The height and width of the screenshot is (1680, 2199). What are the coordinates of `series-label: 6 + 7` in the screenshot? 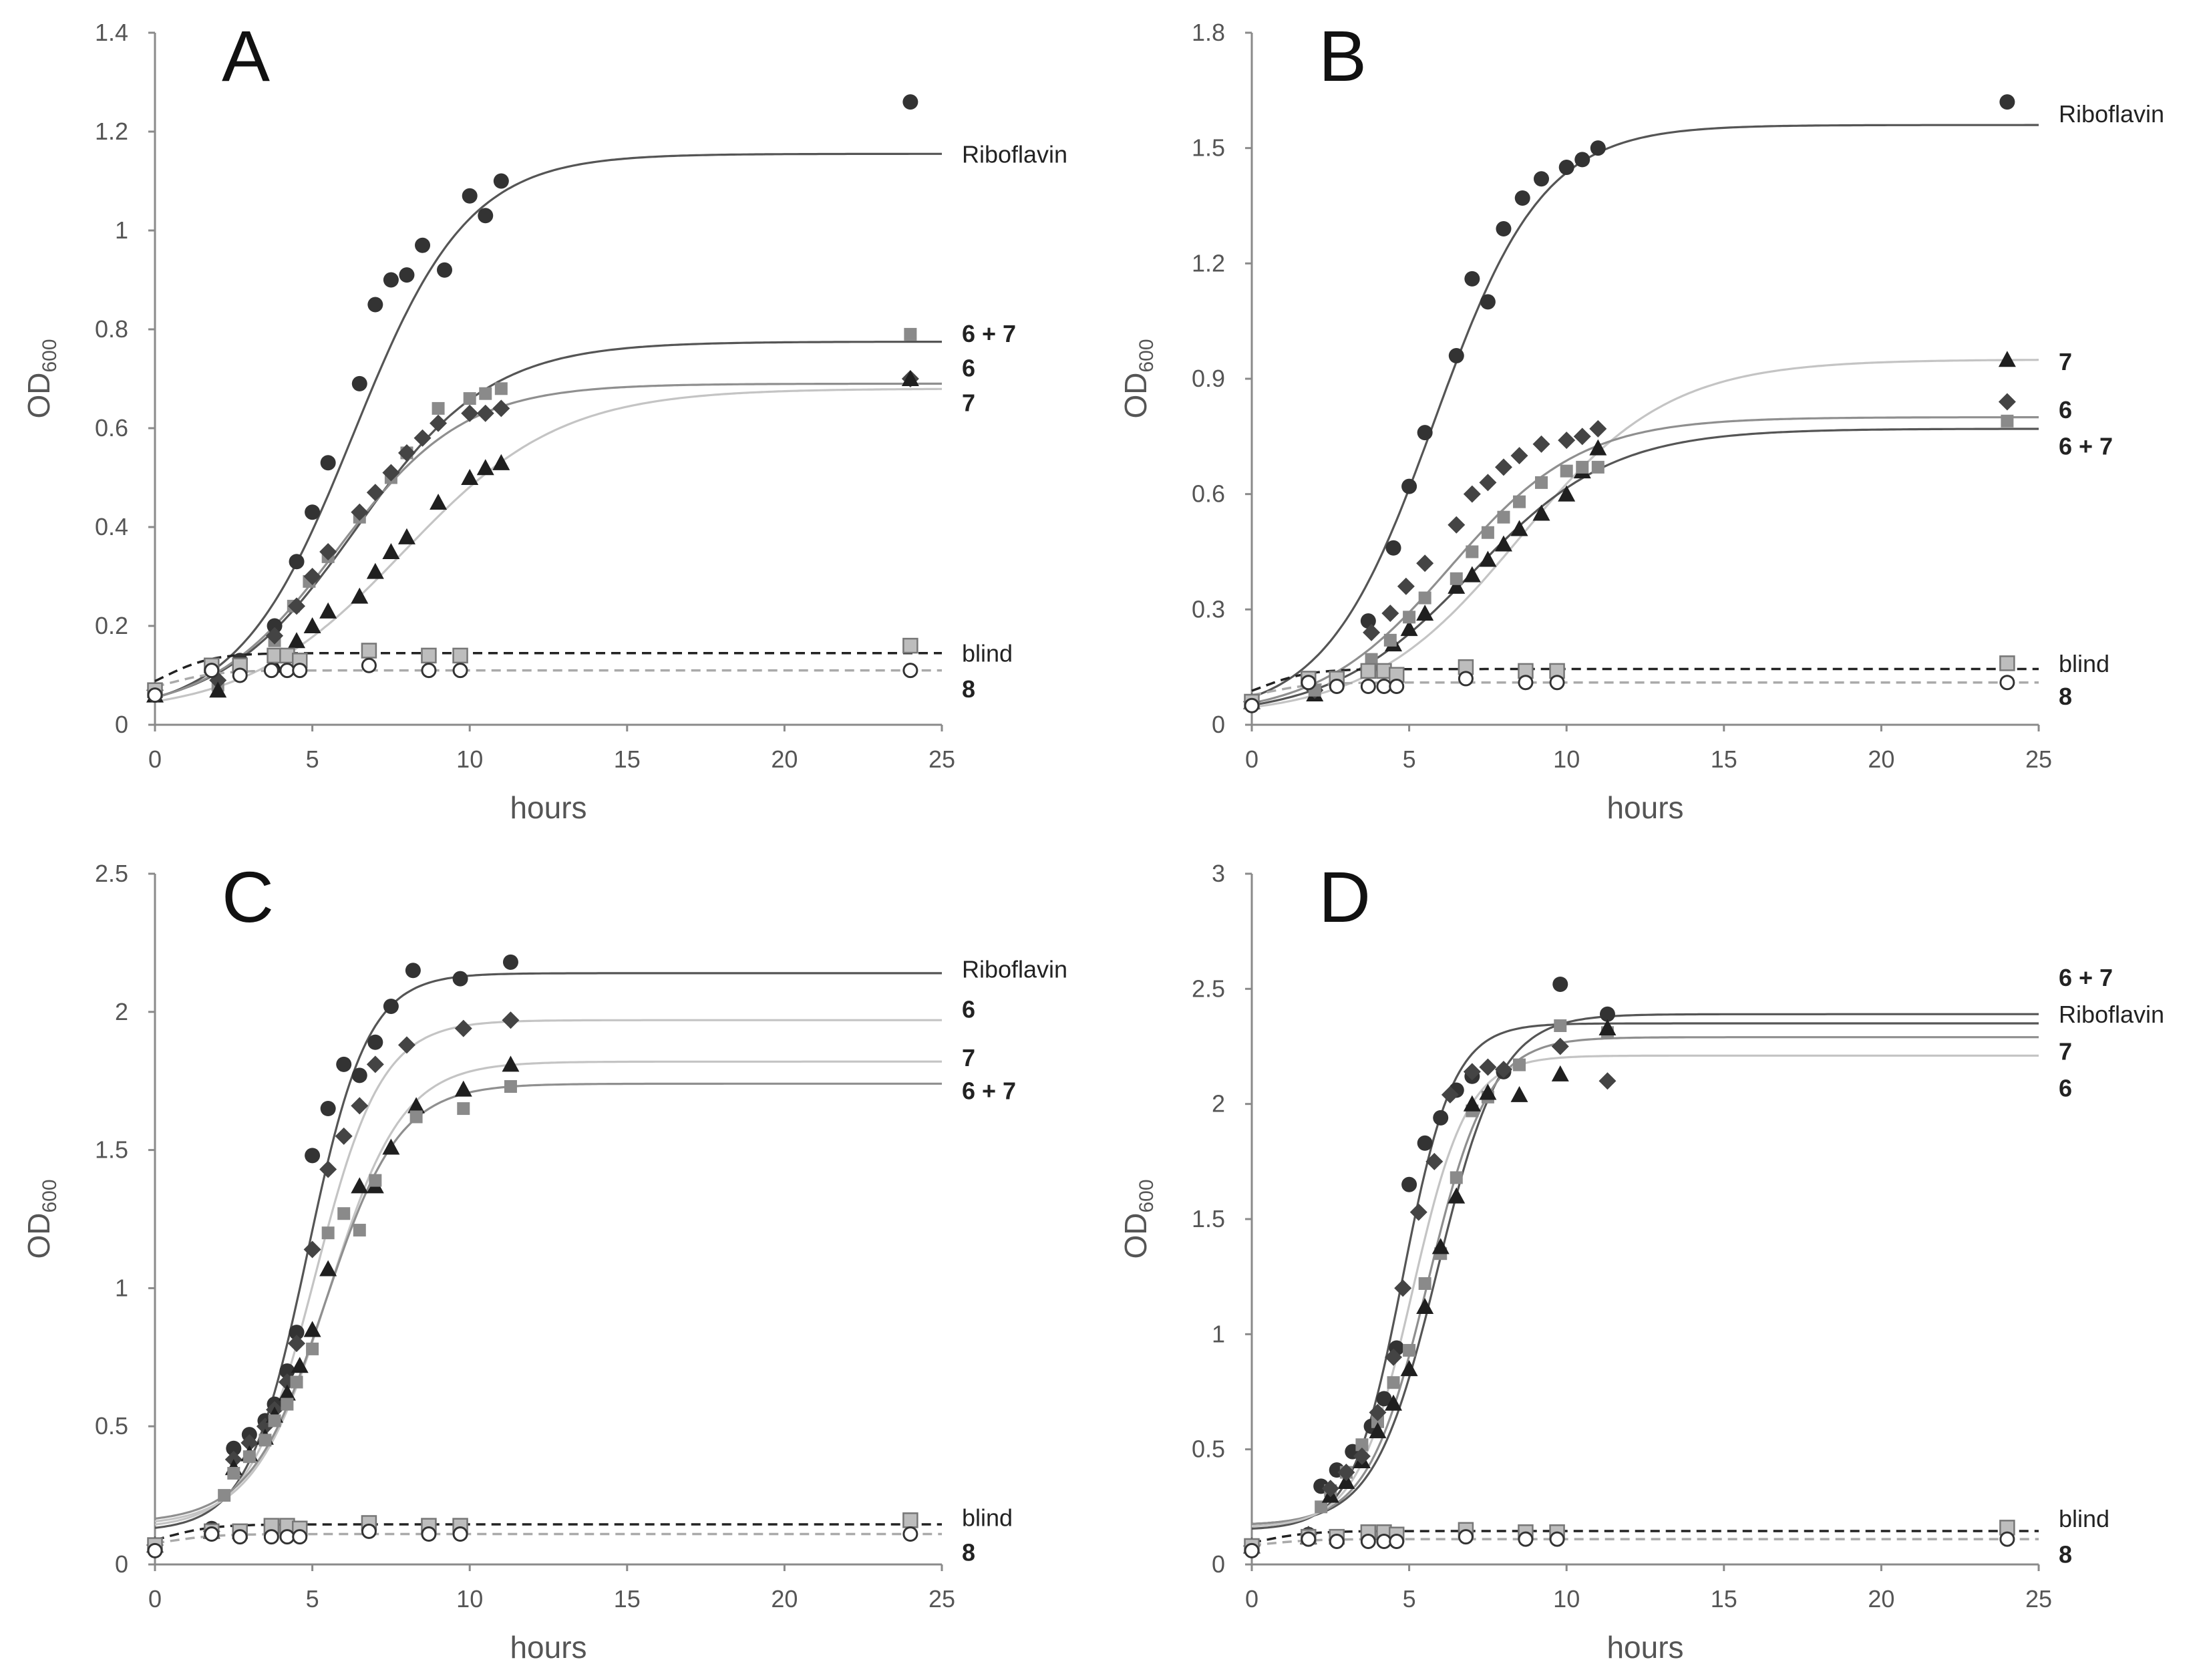 It's located at (989, 1091).